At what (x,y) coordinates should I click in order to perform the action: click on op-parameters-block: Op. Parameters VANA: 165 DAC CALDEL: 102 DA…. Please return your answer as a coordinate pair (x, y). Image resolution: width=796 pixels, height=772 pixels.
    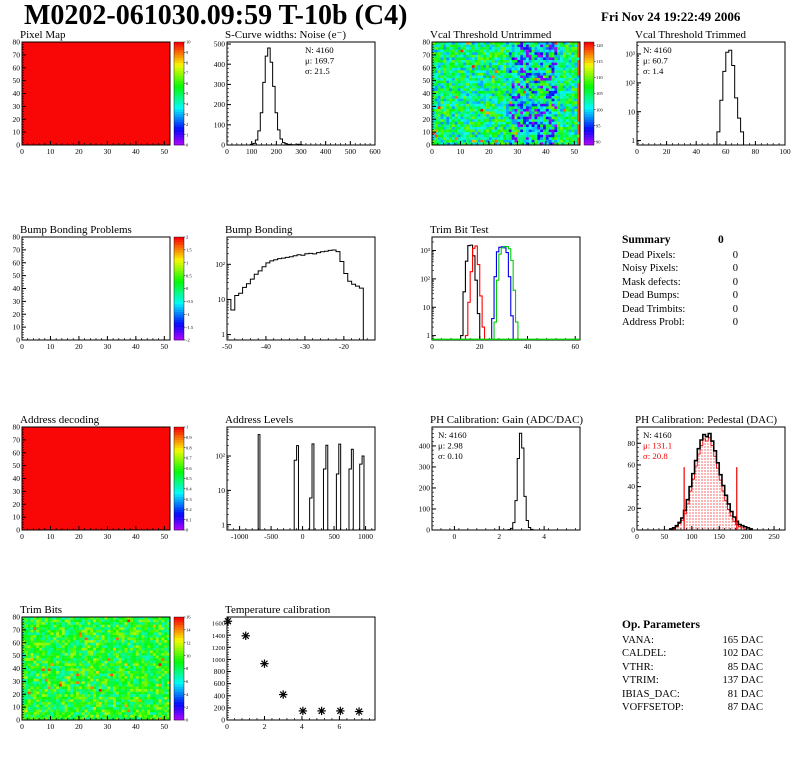
    Looking at the image, I should click on (692, 667).